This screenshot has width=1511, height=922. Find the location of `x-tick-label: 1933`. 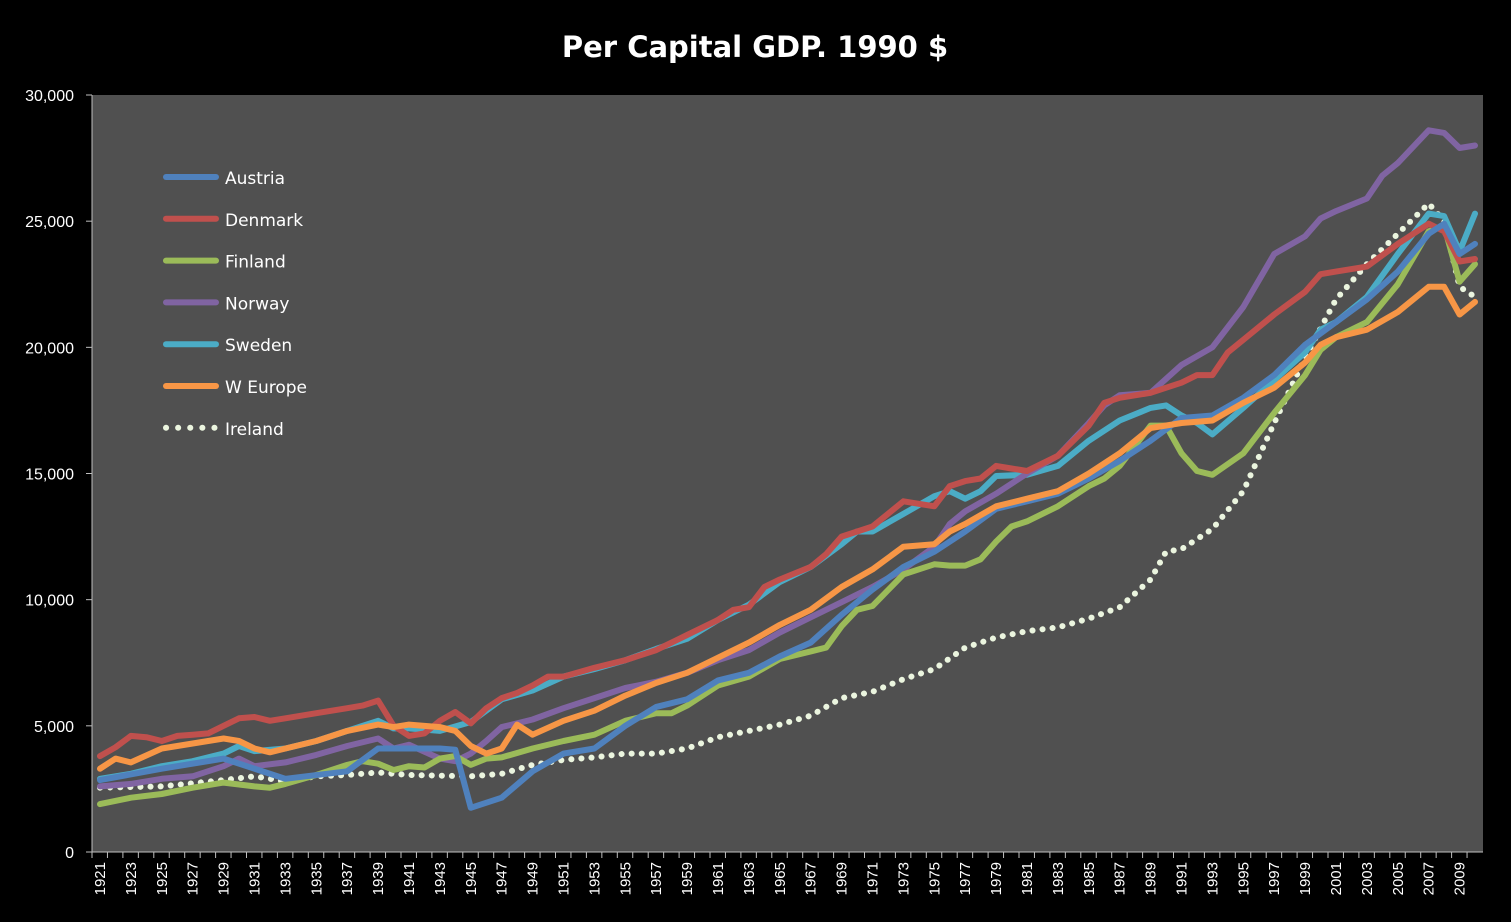

x-tick-label: 1933 is located at coordinates (285, 878).